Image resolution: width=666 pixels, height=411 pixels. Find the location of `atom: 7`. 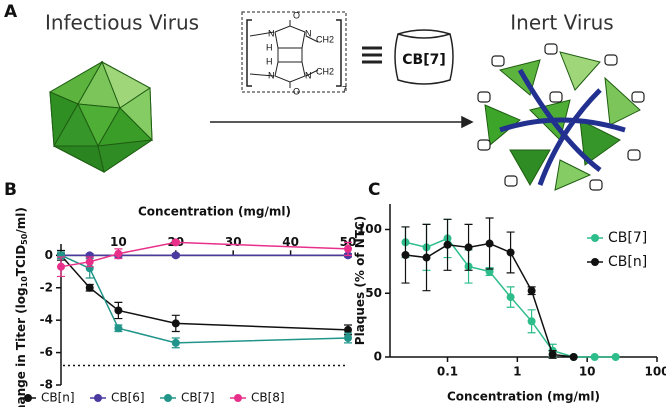

atom: 7 is located at coordinates (344, 89).